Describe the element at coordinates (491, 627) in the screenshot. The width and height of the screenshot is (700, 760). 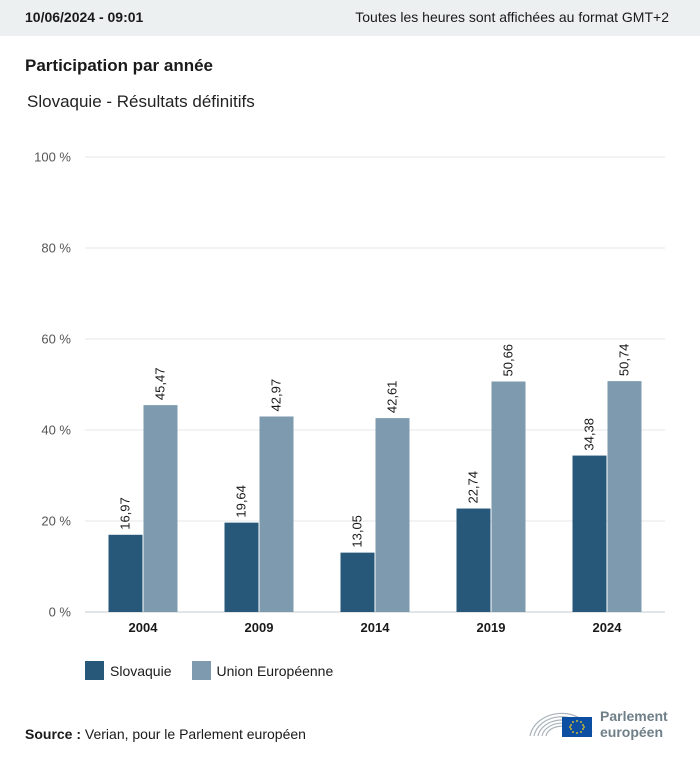
I see `x-tick-label: 2019` at that location.